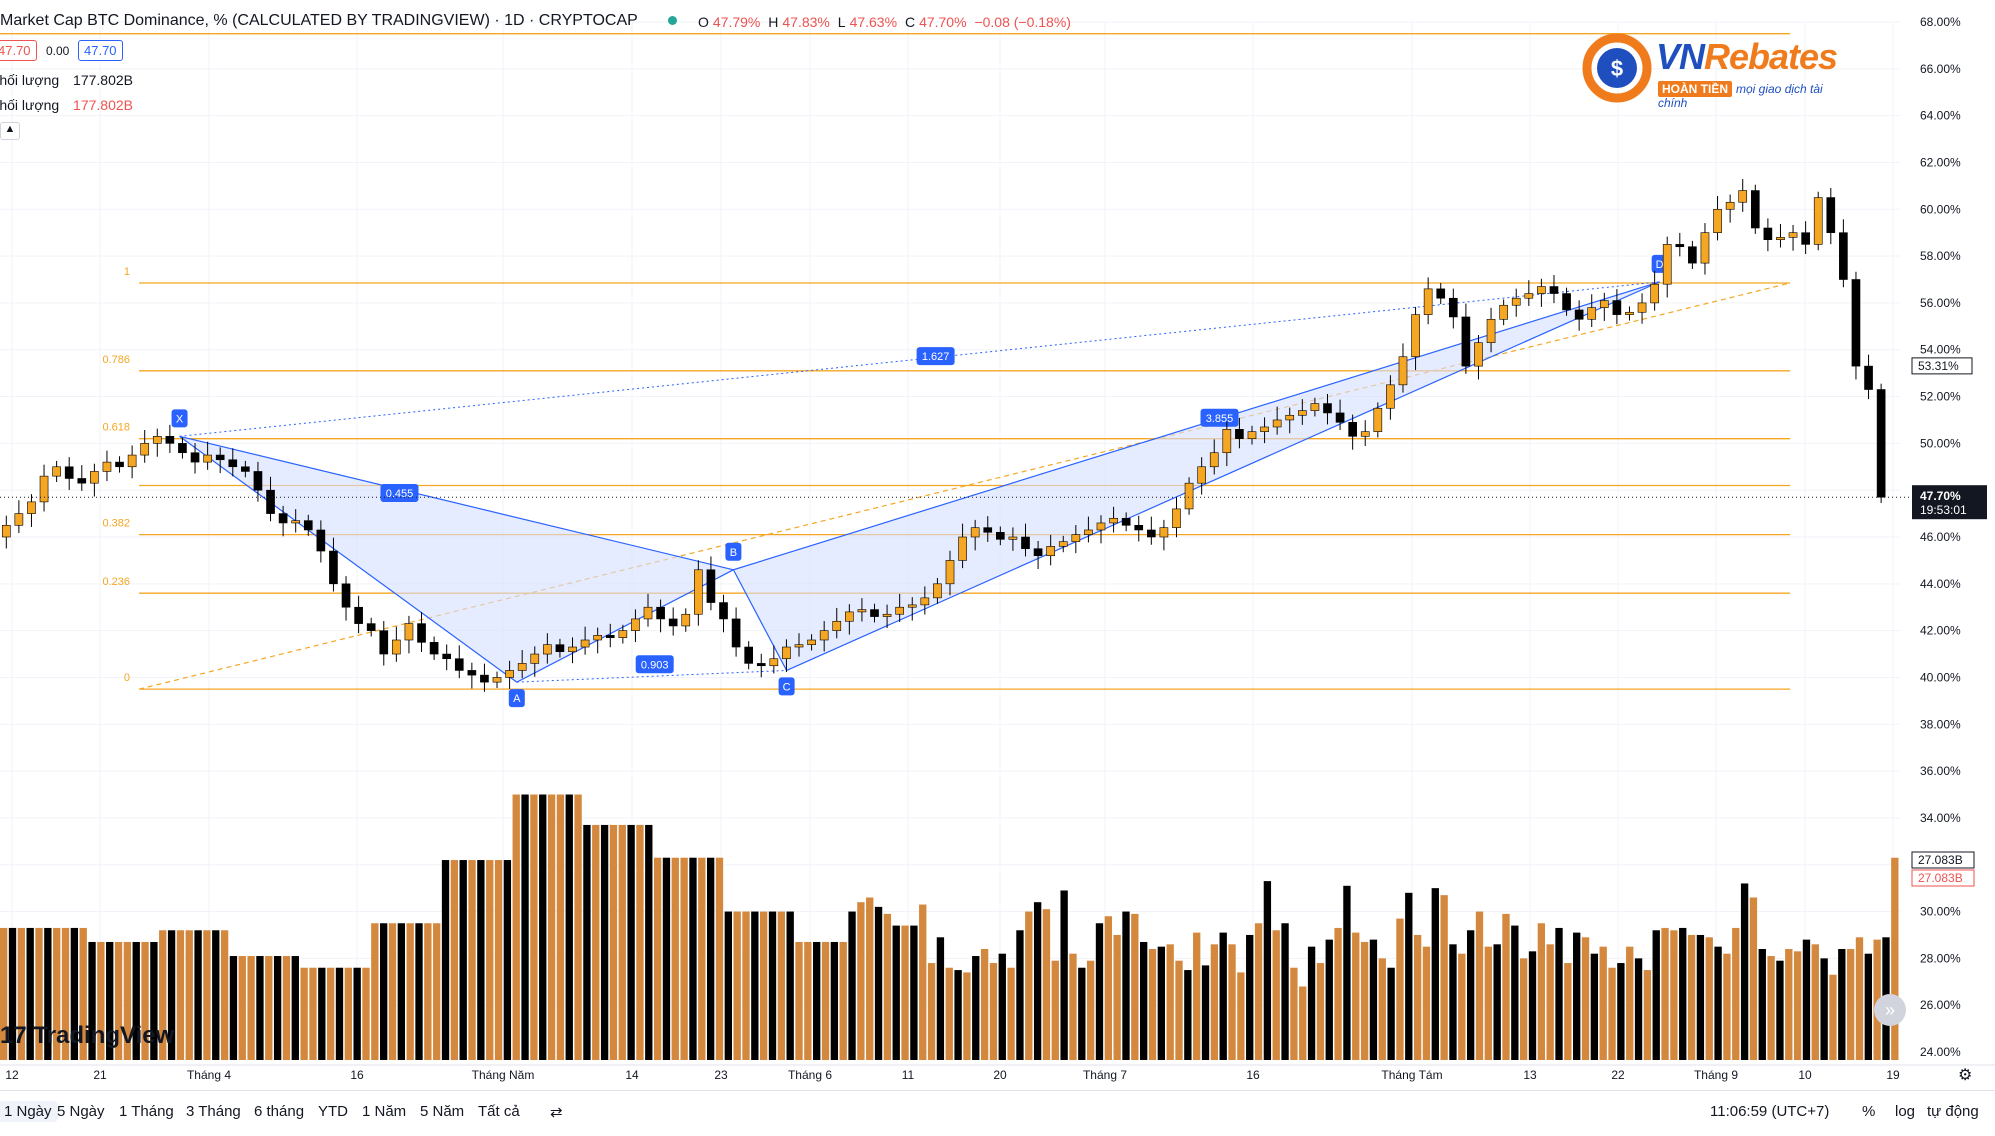  I want to click on pattern-point-label: B, so click(733, 553).